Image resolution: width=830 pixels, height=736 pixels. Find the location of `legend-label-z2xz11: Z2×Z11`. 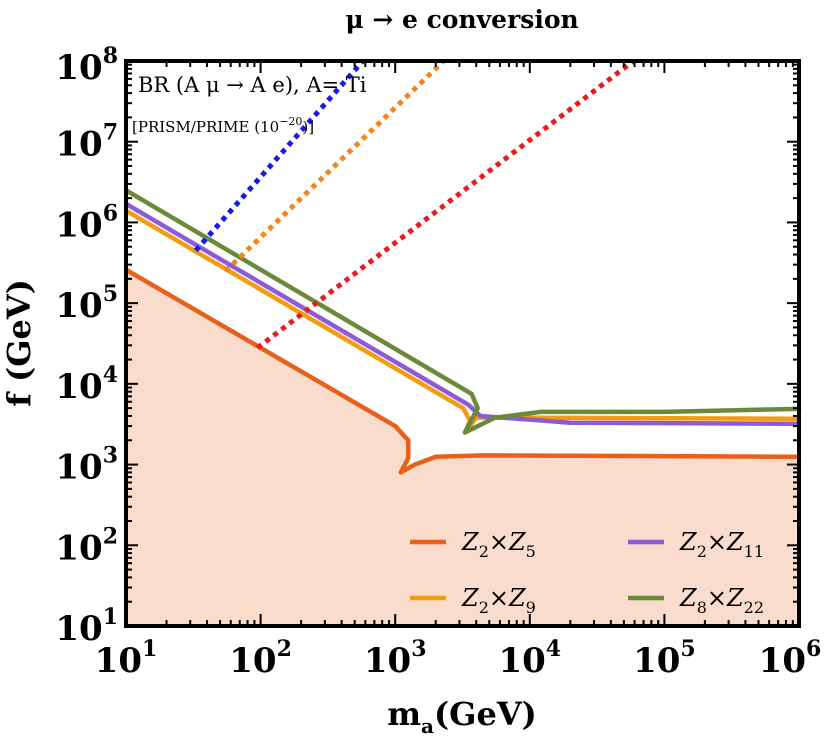

legend-label-z2xz11: Z2×Z11 is located at coordinates (721, 544).